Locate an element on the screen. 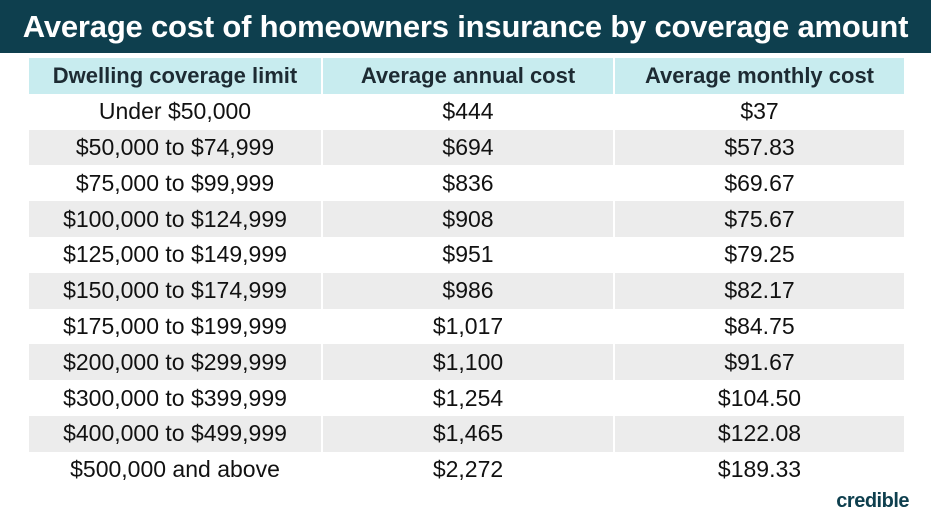 The height and width of the screenshot is (523, 931). cell-monthly-cost: $37 is located at coordinates (758, 111).